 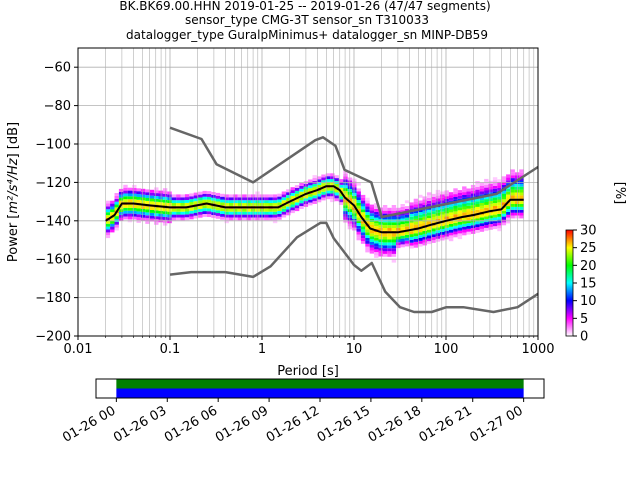 I want to click on colorbar-tick-label: 30, so click(x=588, y=231).